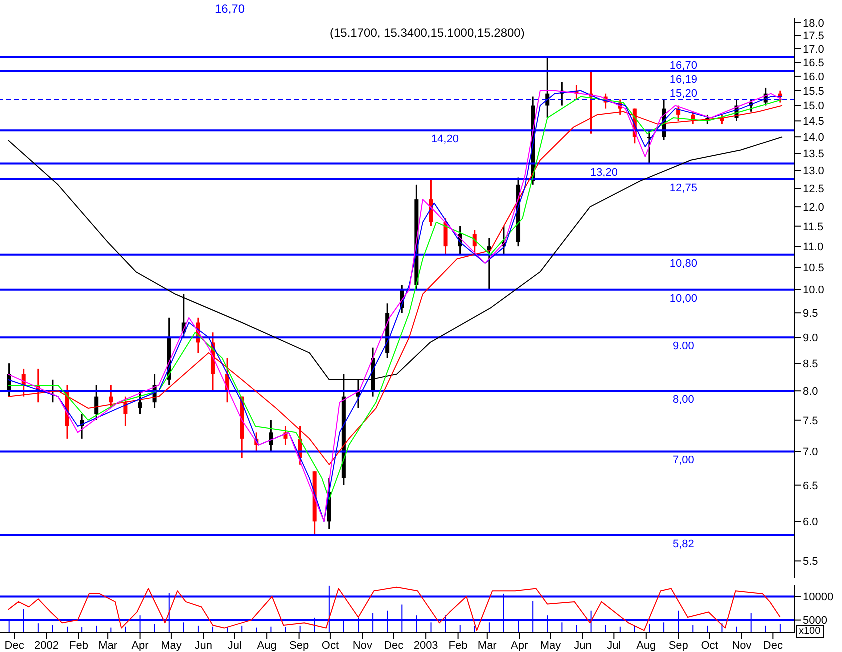 Image resolution: width=842 pixels, height=652 pixels. Describe the element at coordinates (813, 227) in the screenshot. I see `y-tick-label: 11.5` at that location.